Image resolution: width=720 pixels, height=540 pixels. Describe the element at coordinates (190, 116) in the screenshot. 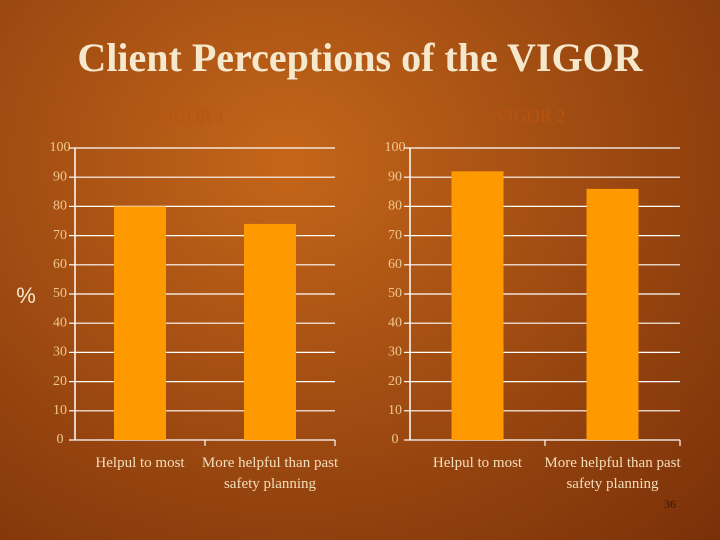

I see `chart-title: VIGOR 1` at that location.